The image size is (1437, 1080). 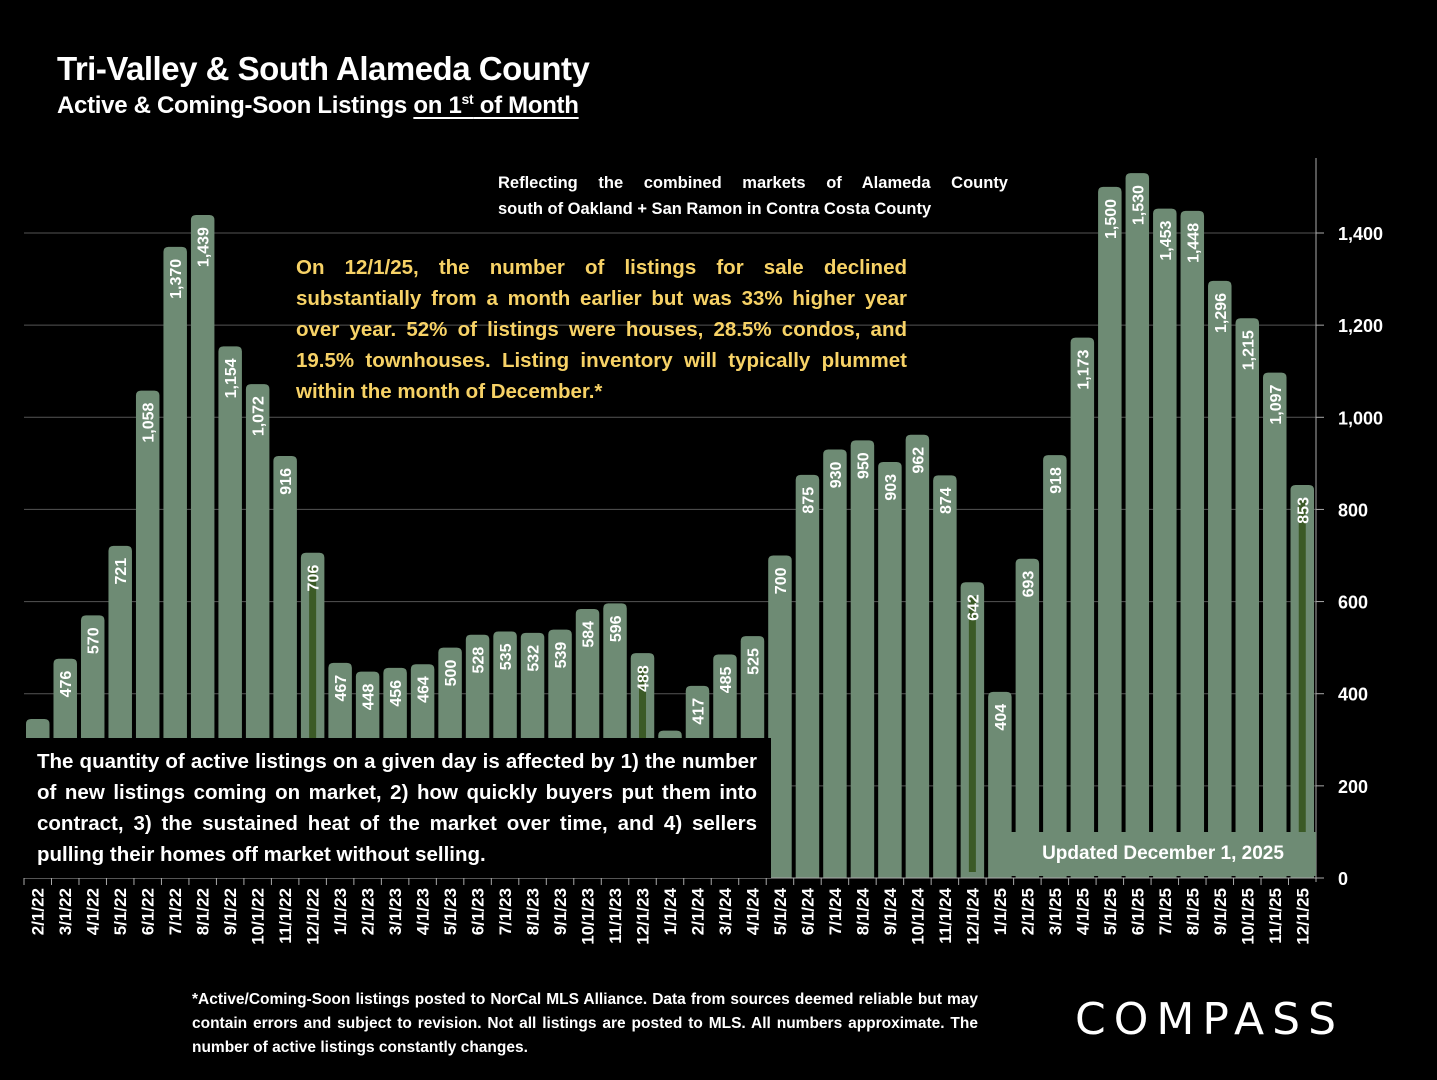 I want to click on x-tick-label: 8/1/24, so click(x=862, y=911).